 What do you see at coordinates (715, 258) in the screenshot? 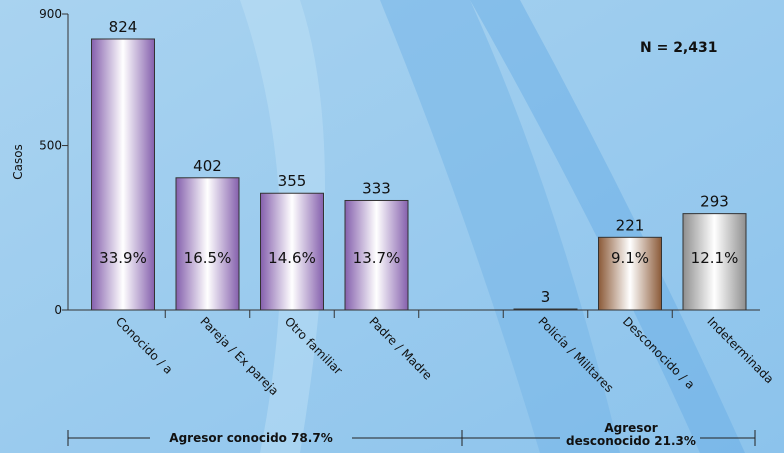
I see `percent-label: 12.1%` at bounding box center [715, 258].